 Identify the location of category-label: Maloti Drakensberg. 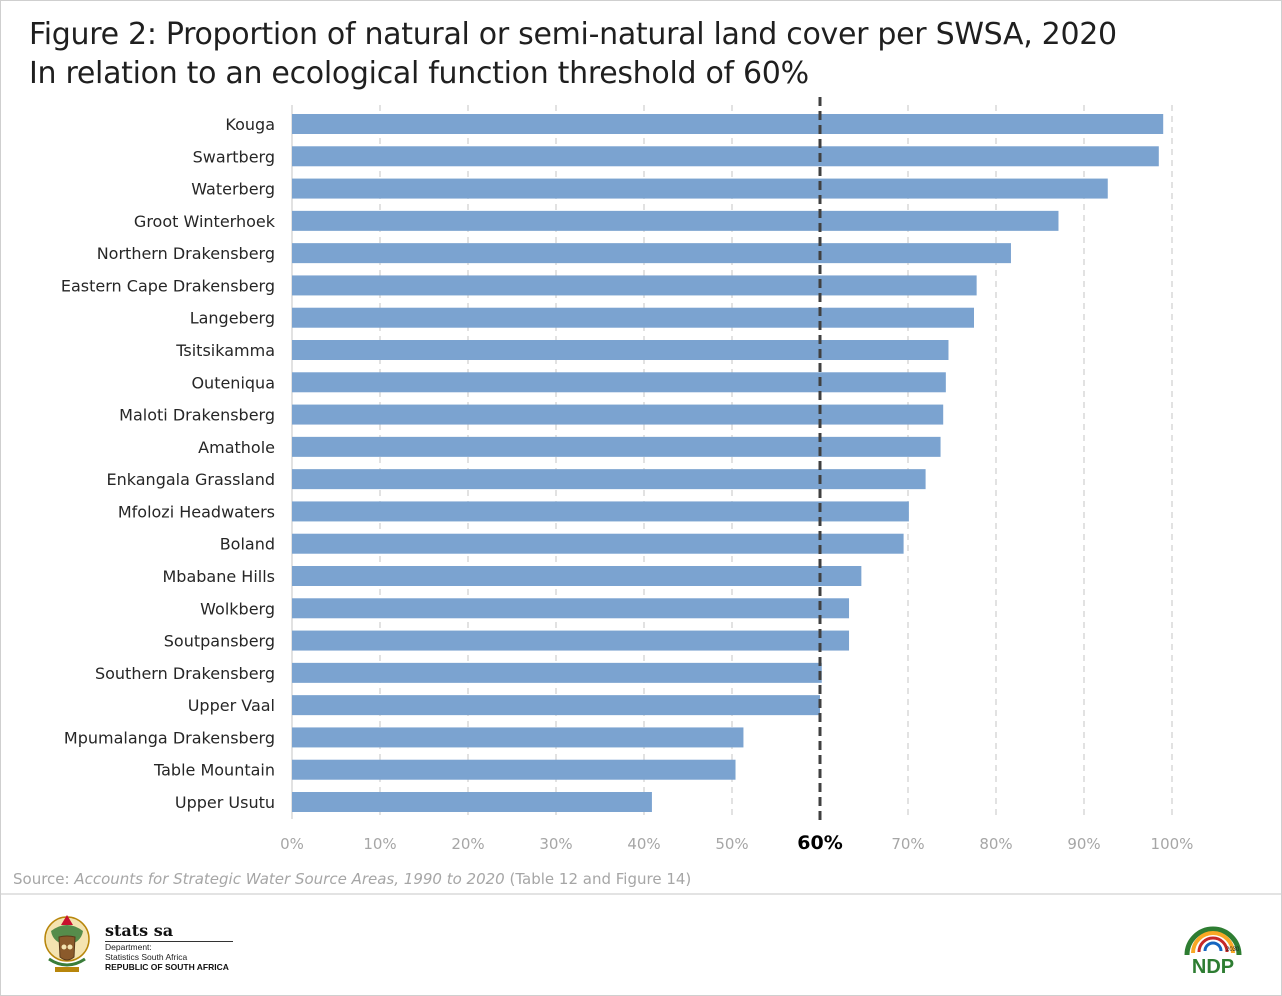
(197, 415).